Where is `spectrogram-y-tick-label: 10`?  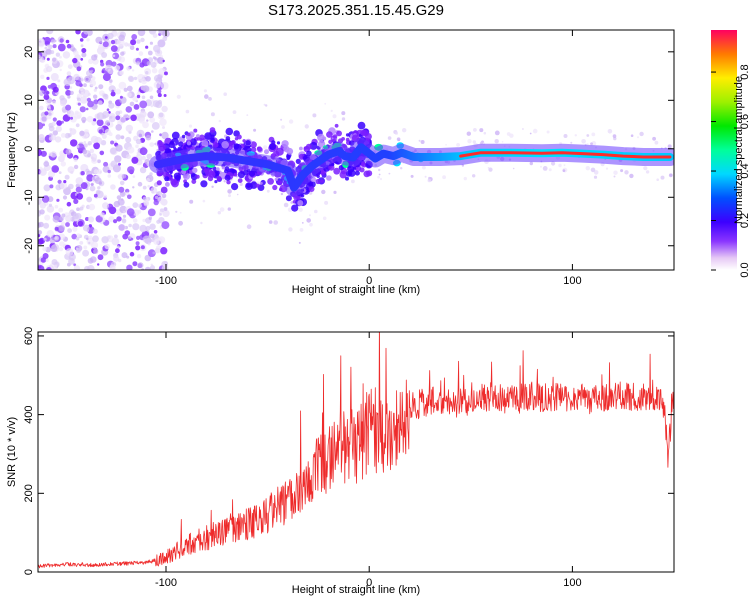
spectrogram-y-tick-label: 10 is located at coordinates (29, 100).